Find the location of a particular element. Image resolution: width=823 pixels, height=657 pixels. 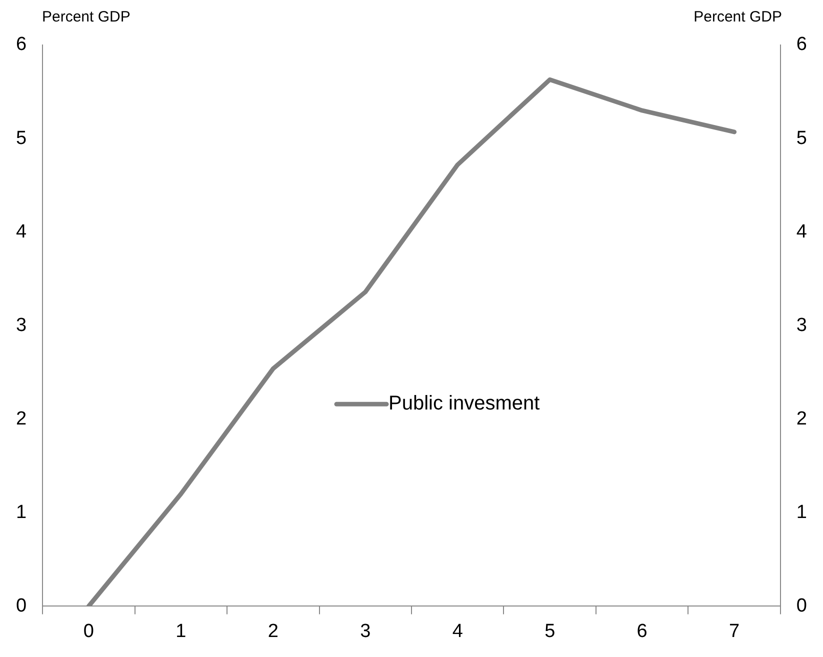

y-tick-label: 4 is located at coordinates (21, 231).